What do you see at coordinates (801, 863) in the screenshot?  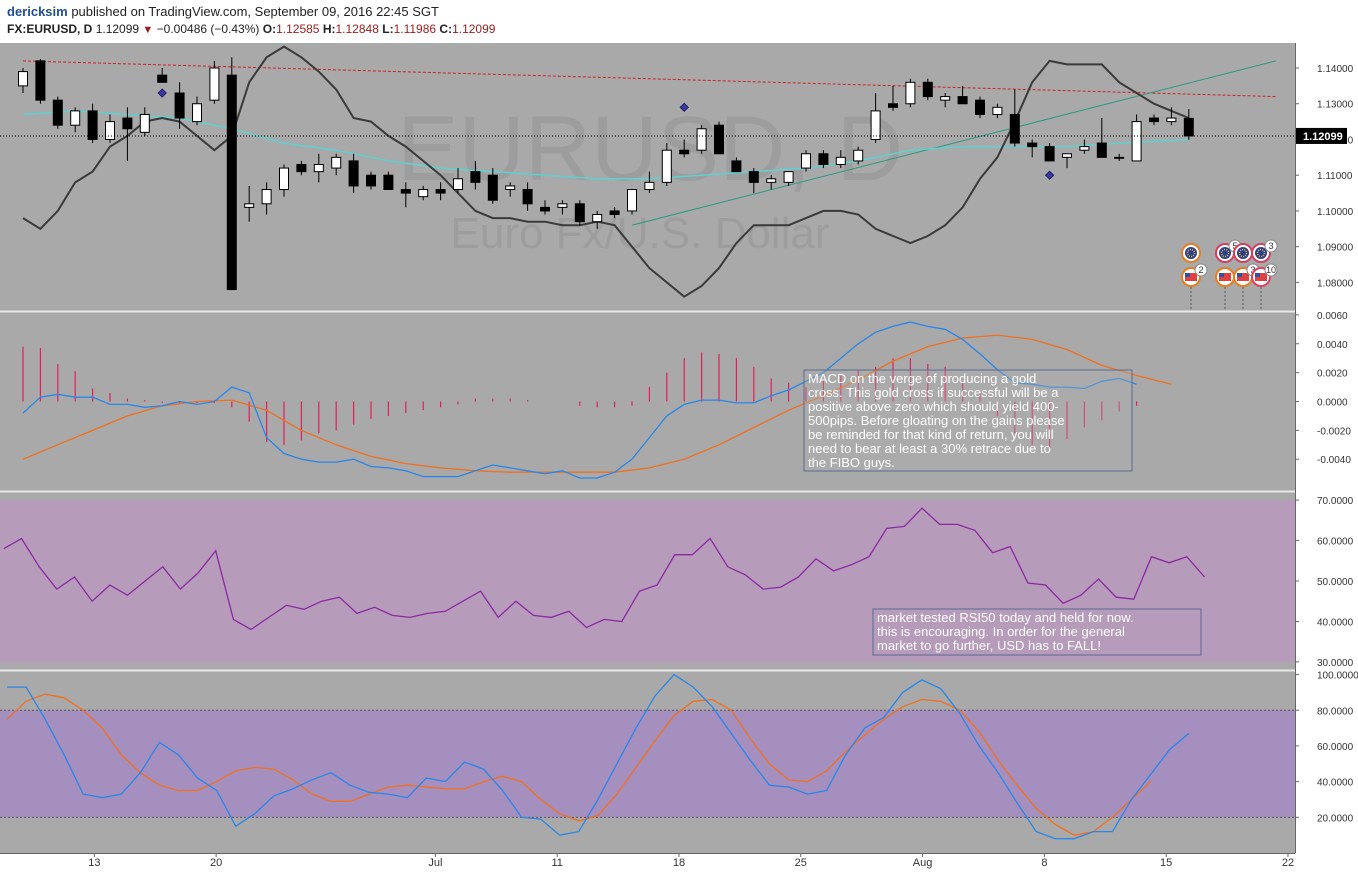 I see `time-tick-label: 25` at bounding box center [801, 863].